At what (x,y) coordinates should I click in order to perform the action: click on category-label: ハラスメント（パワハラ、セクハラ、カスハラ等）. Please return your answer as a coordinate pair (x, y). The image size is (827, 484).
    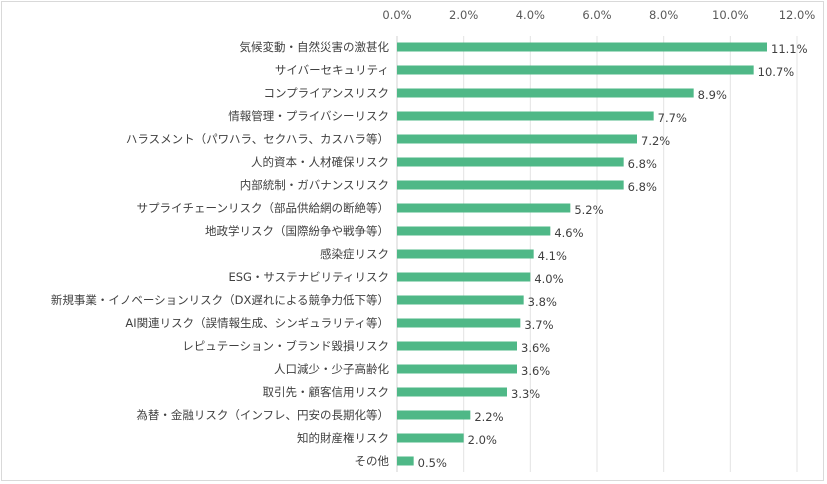
    Looking at the image, I should click on (257, 139).